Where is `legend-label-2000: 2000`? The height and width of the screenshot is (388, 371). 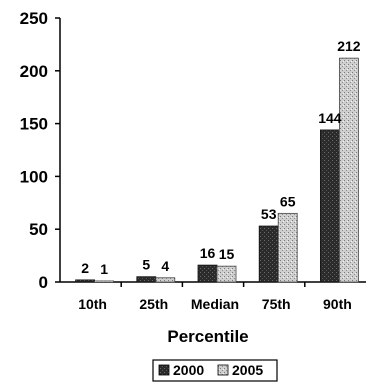
legend-label-2000: 2000 is located at coordinates (188, 370).